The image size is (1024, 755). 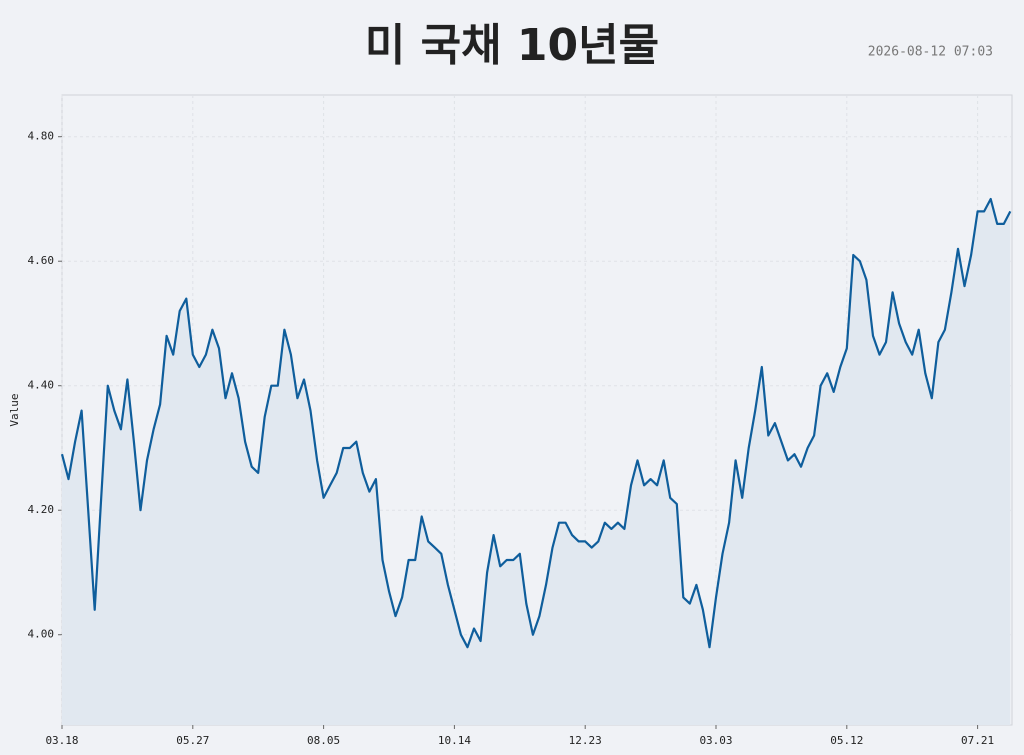 I want to click on y-tick-label: 4.00, so click(x=41, y=634).